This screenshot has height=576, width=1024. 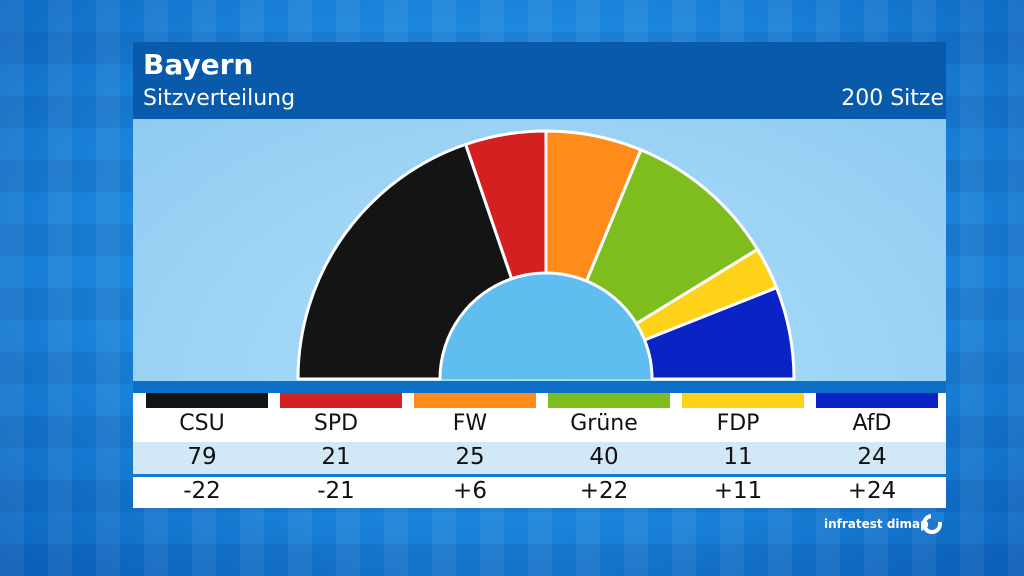 I want to click on chart-subtitle: Sitzverteilung, so click(x=219, y=98).